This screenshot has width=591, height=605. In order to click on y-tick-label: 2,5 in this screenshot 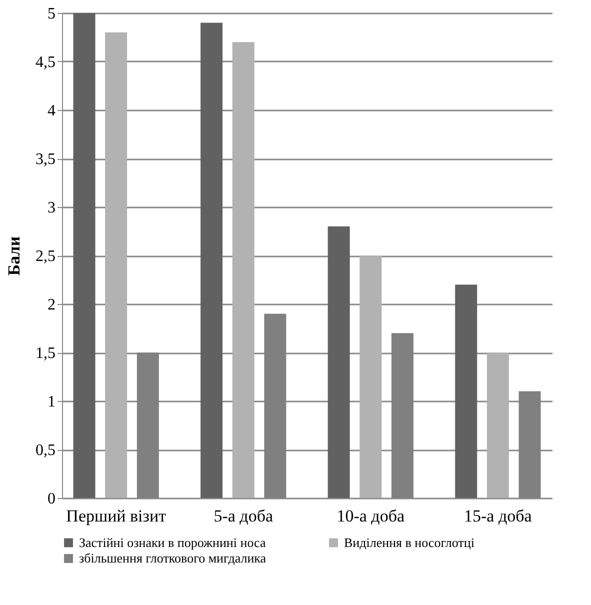, I will do `click(46, 256)`.